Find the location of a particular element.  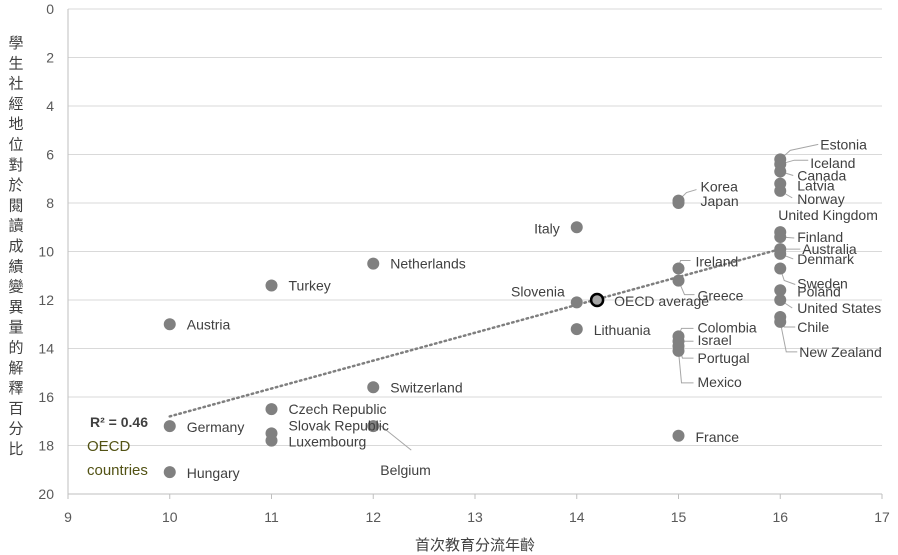

y-axis-title-char: 績 is located at coordinates (15, 266).